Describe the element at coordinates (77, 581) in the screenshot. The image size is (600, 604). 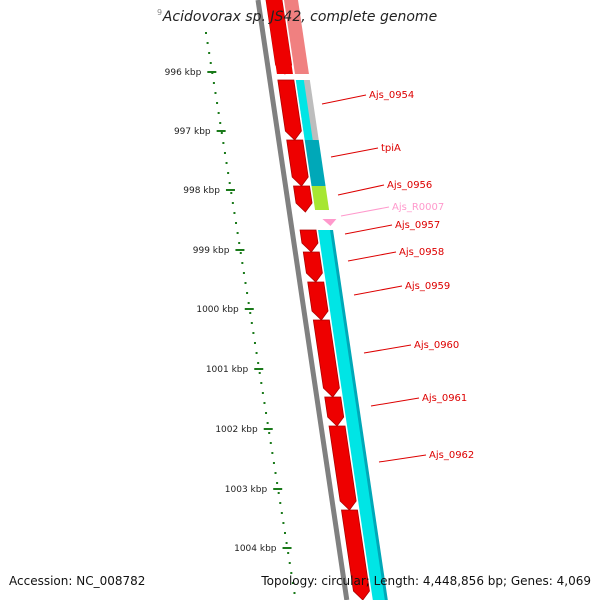
I see `accession-text: Accession: NC_008782` at that location.